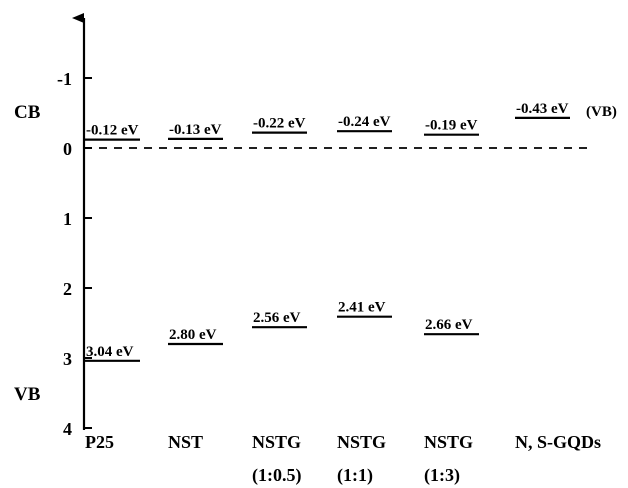 The image size is (628, 488). Describe the element at coordinates (67, 289) in the screenshot. I see `y-tick-label: 2` at that location.